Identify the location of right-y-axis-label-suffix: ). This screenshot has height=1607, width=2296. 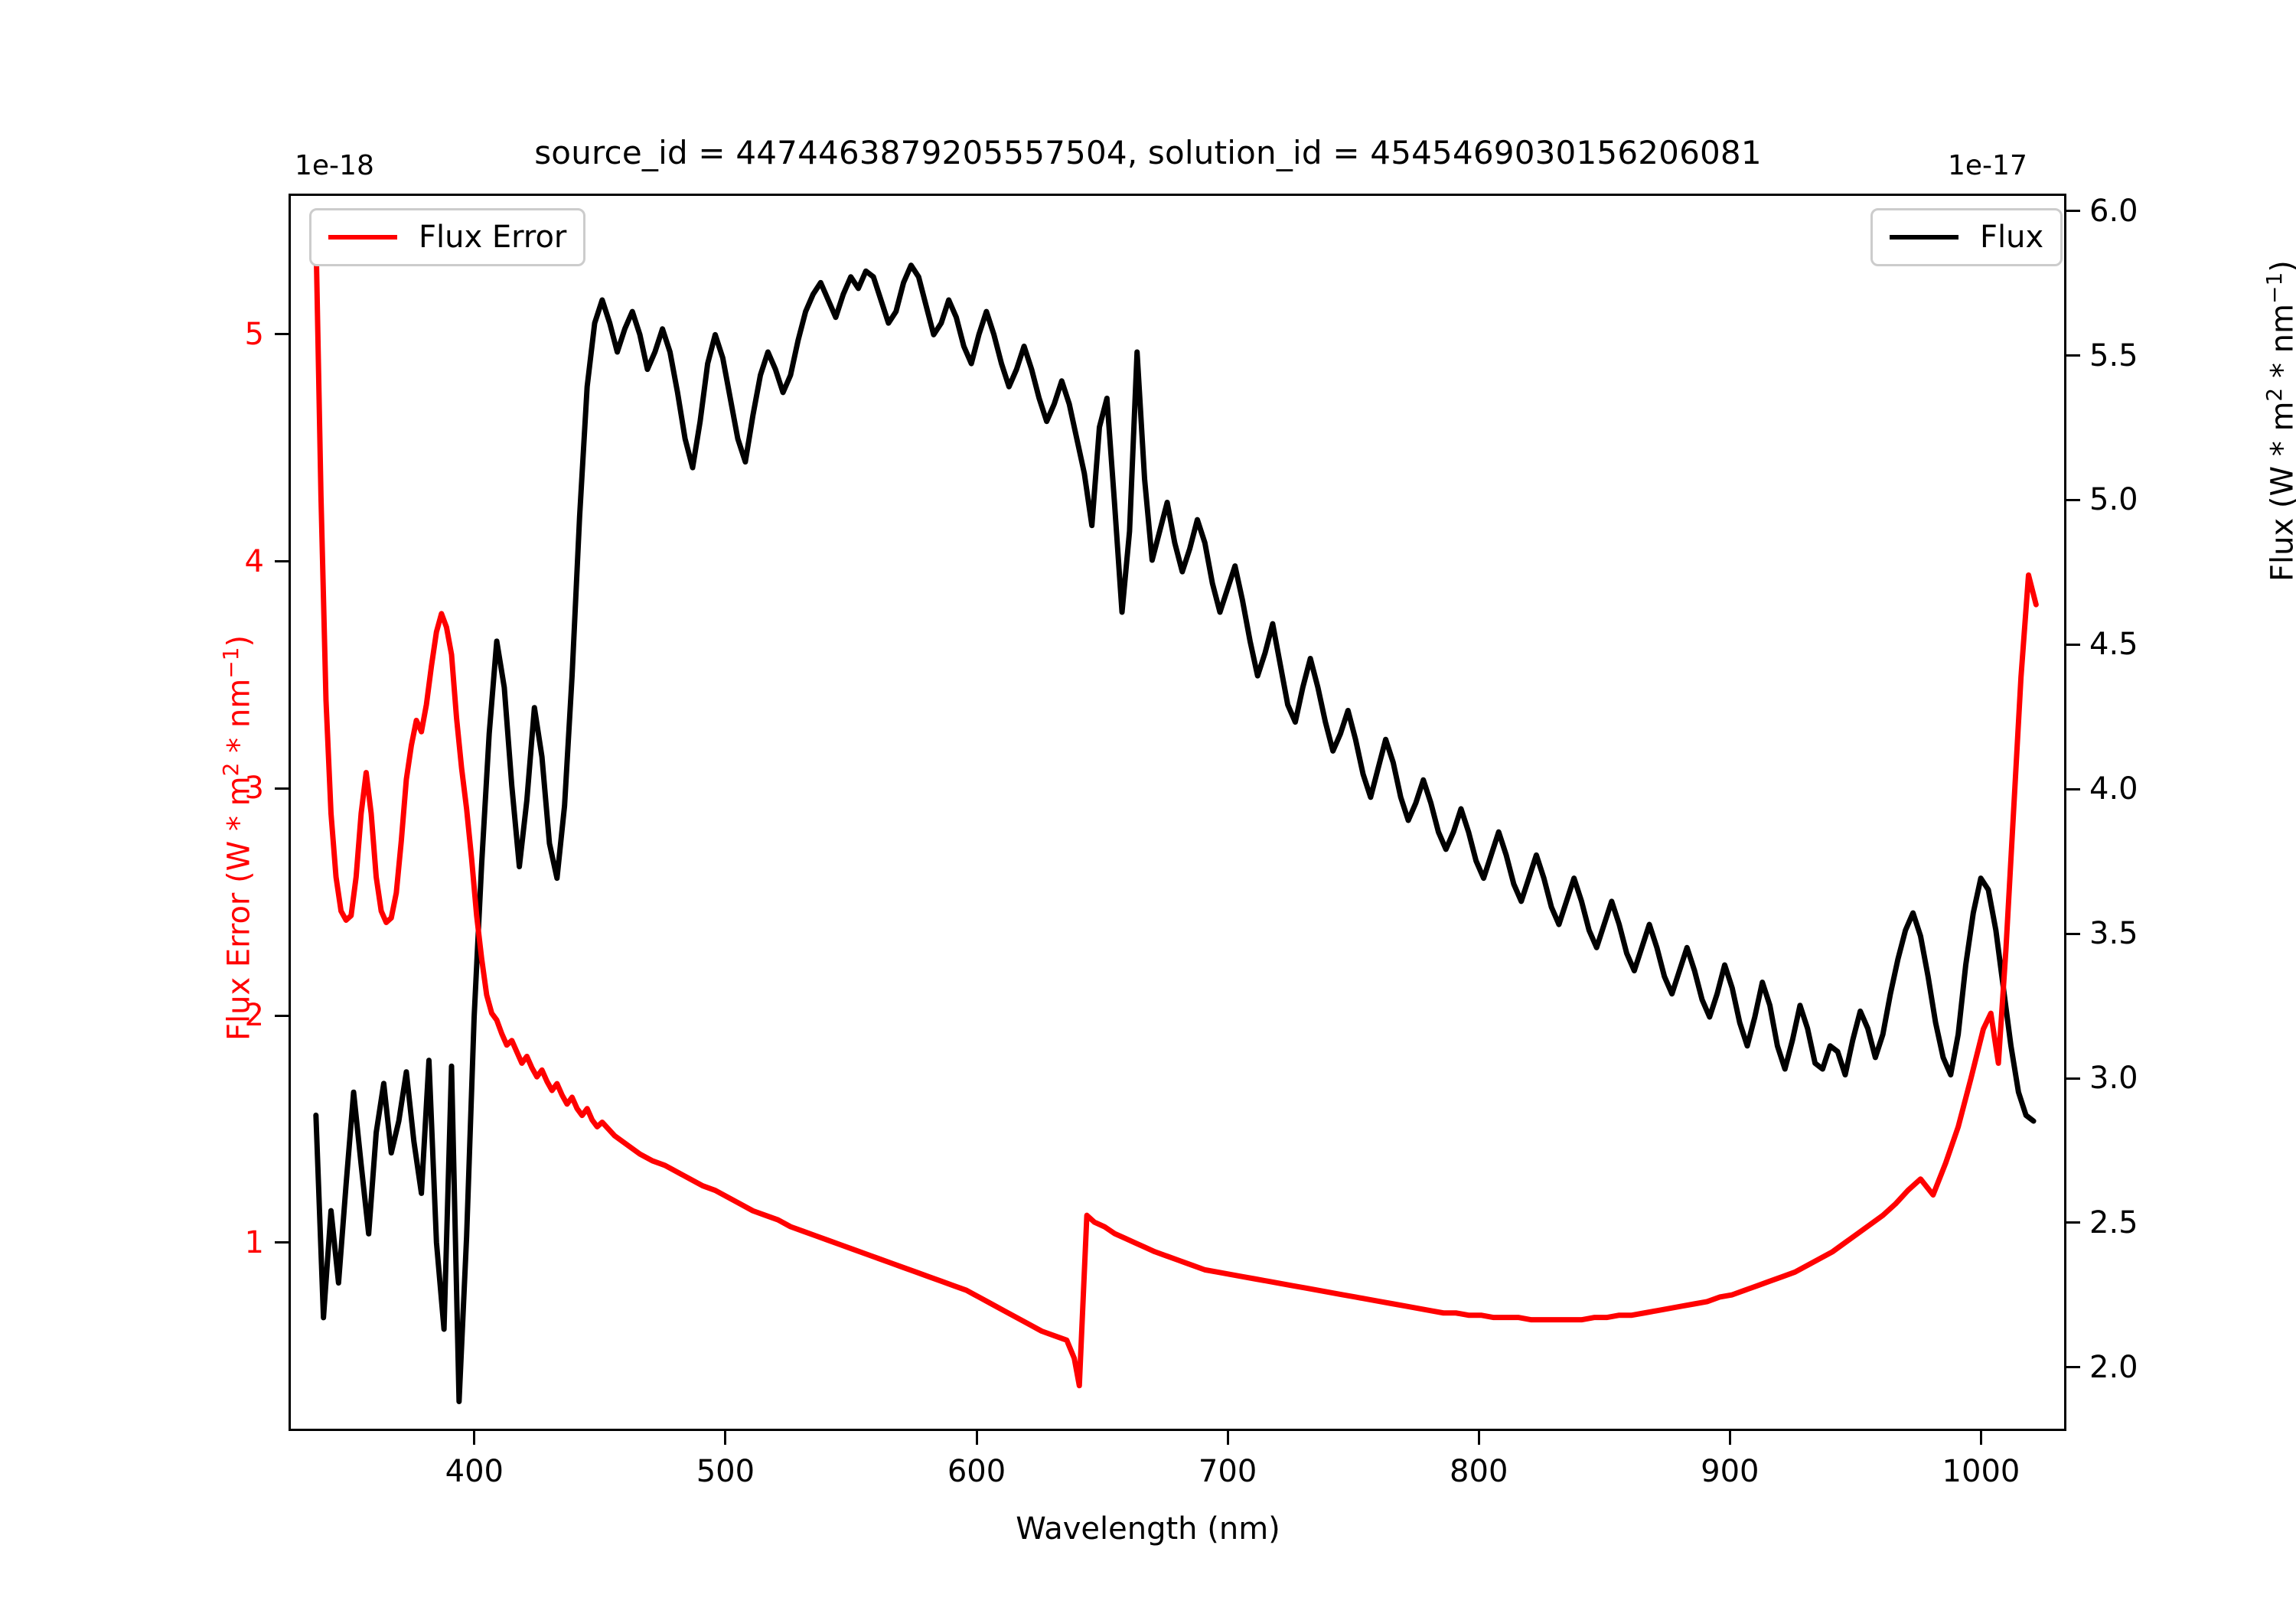
(2280, 266).